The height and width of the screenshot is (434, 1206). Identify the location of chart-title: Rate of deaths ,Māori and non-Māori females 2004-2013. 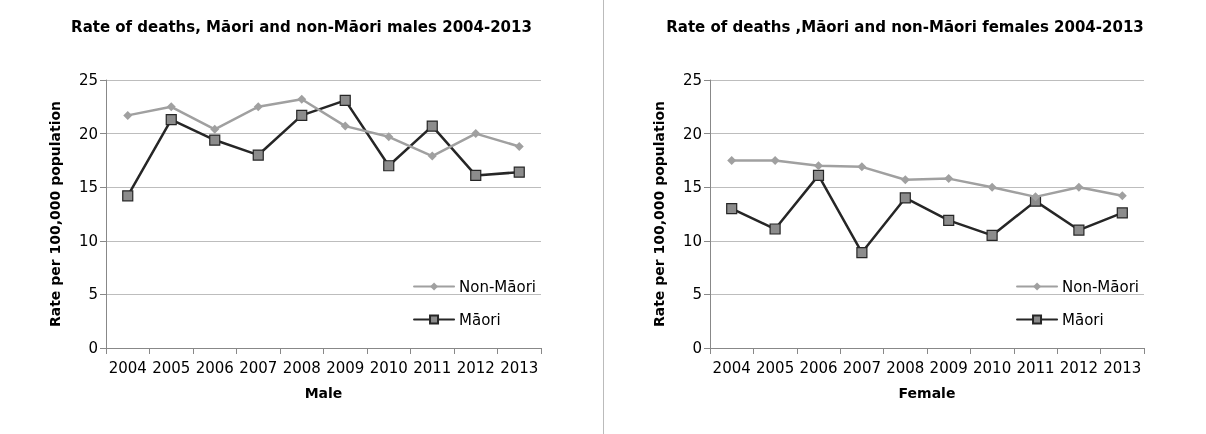
(905, 26).